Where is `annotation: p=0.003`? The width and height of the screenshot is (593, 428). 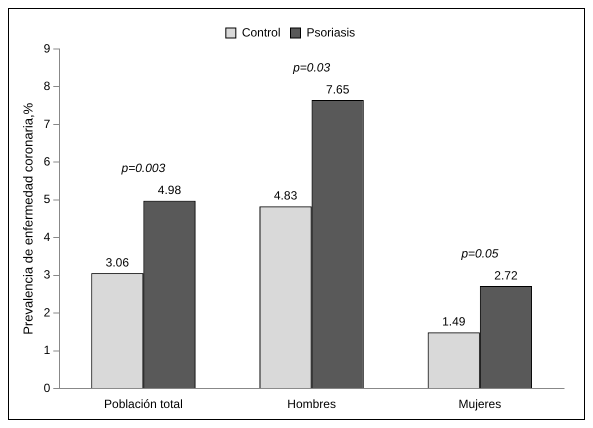
annotation: p=0.003 is located at coordinates (143, 168).